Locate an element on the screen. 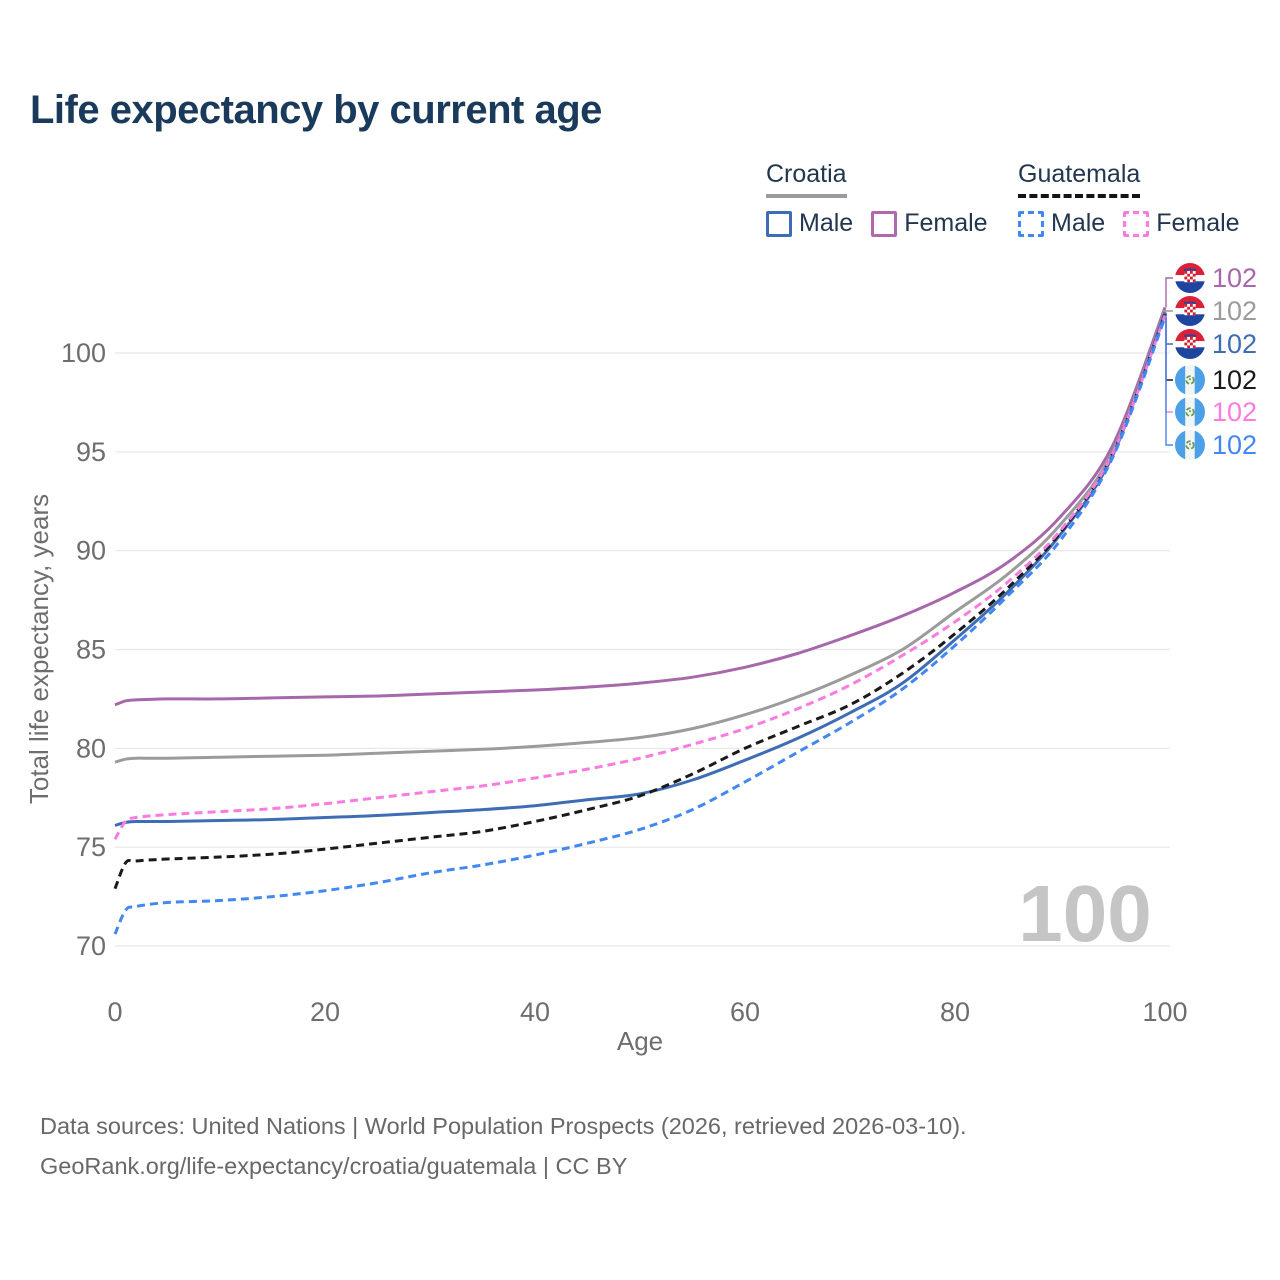  legend-guatemala-items: Male Female is located at coordinates (1129, 223).